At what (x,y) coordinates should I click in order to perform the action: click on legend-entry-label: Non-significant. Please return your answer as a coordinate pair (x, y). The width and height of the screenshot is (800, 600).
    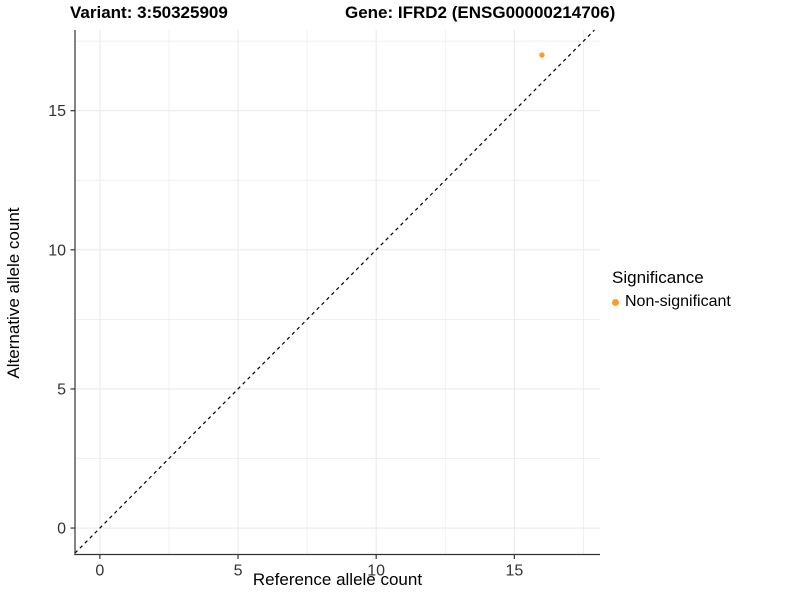
    Looking at the image, I should click on (678, 301).